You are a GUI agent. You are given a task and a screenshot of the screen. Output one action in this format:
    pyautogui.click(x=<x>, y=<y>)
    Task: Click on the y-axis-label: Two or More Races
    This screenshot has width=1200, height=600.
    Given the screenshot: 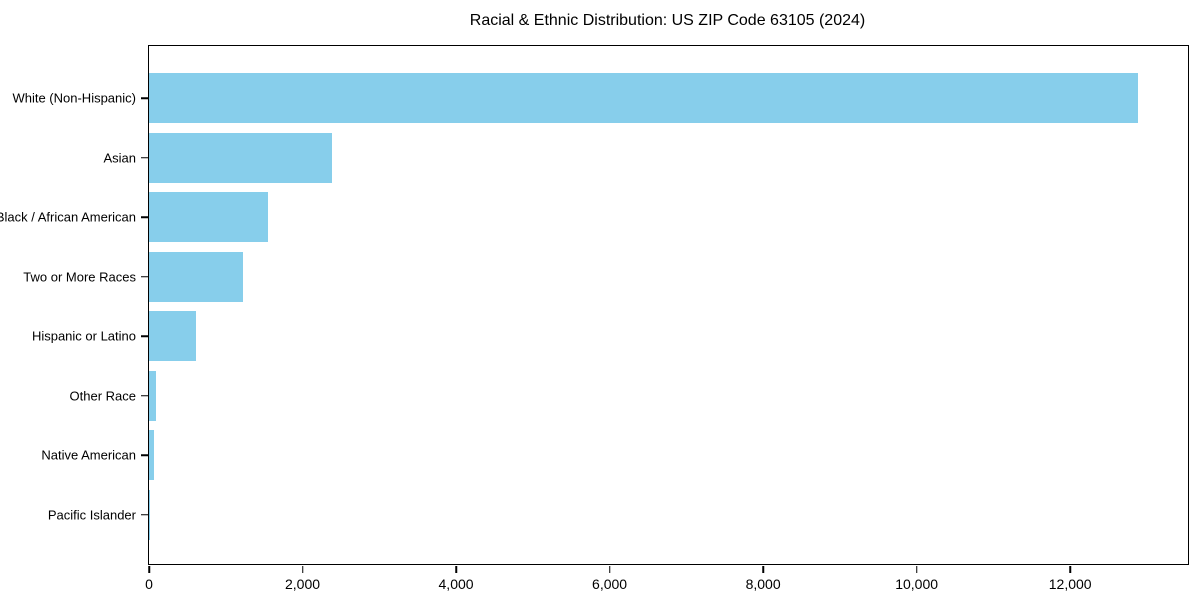 What is the action you would take?
    pyautogui.click(x=79, y=276)
    